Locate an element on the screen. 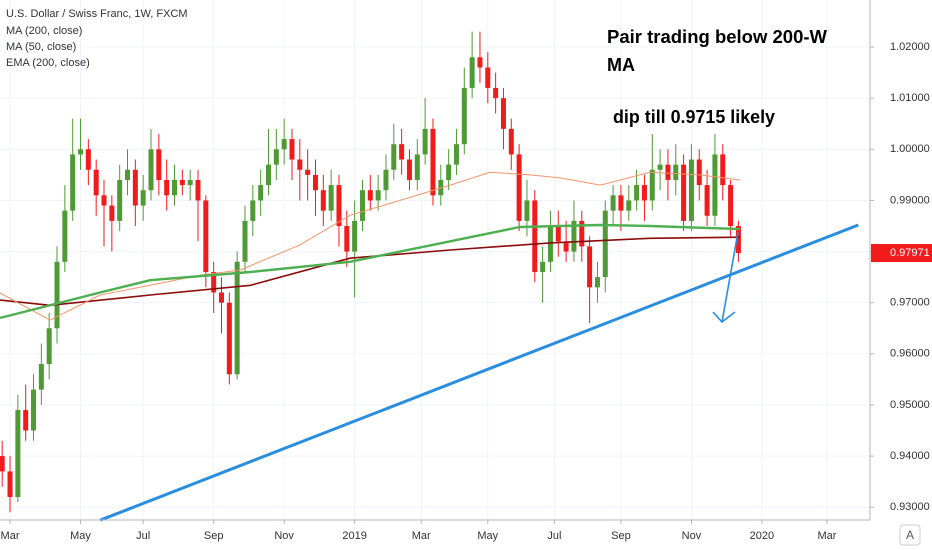  x-tick-label: Sep is located at coordinates (621, 536).